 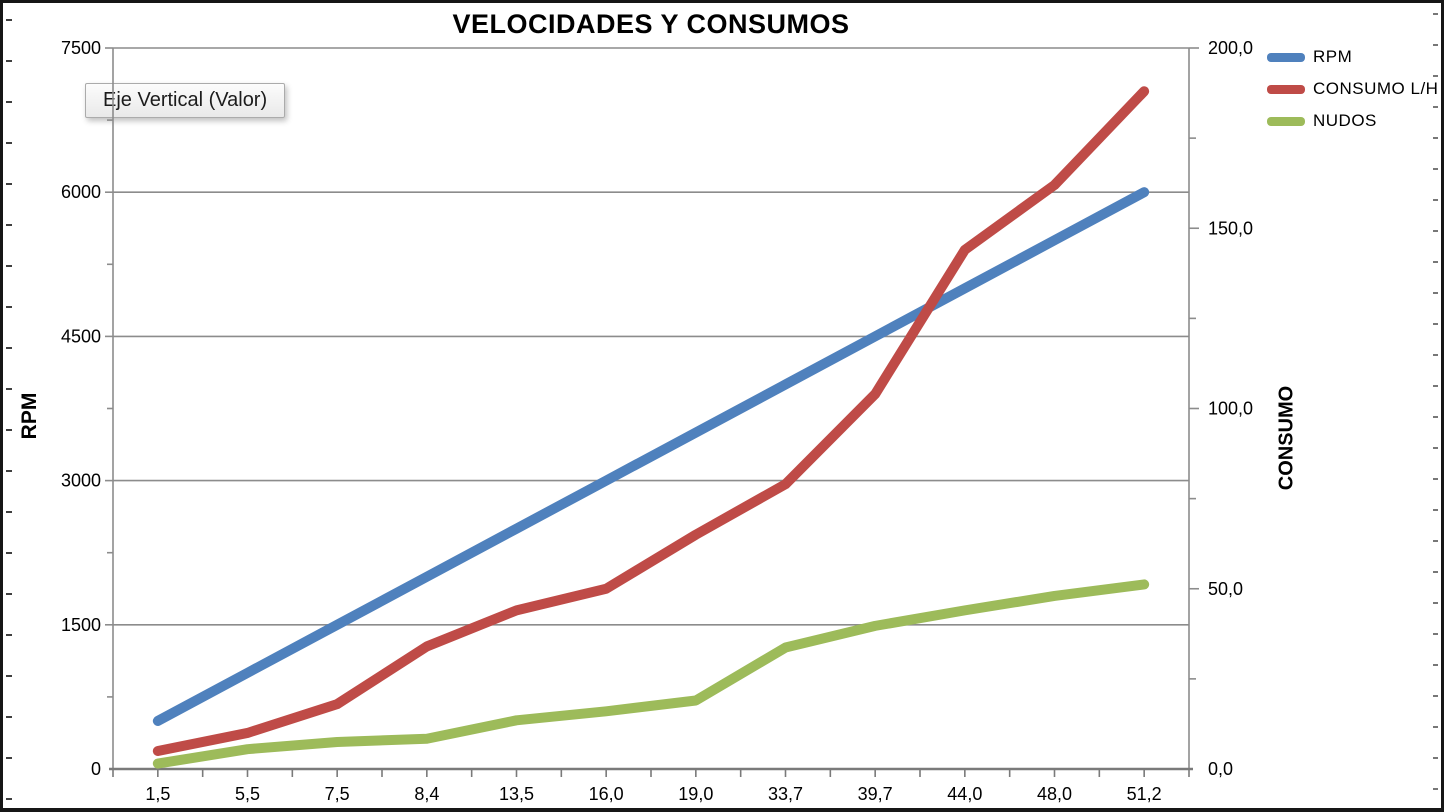 I want to click on x-axis-tick-label: 7,5, so click(x=337, y=794).